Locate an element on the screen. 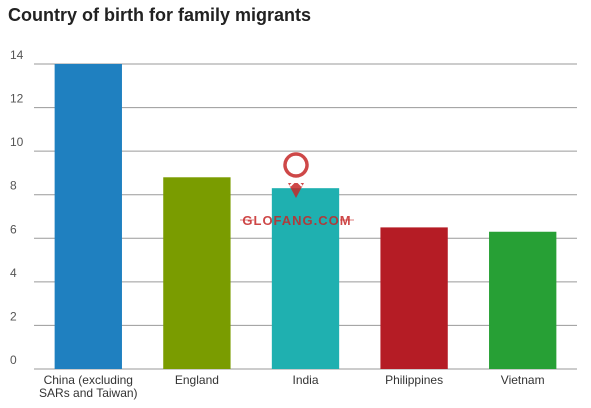  map-pin-icon is located at coordinates (296, 175).